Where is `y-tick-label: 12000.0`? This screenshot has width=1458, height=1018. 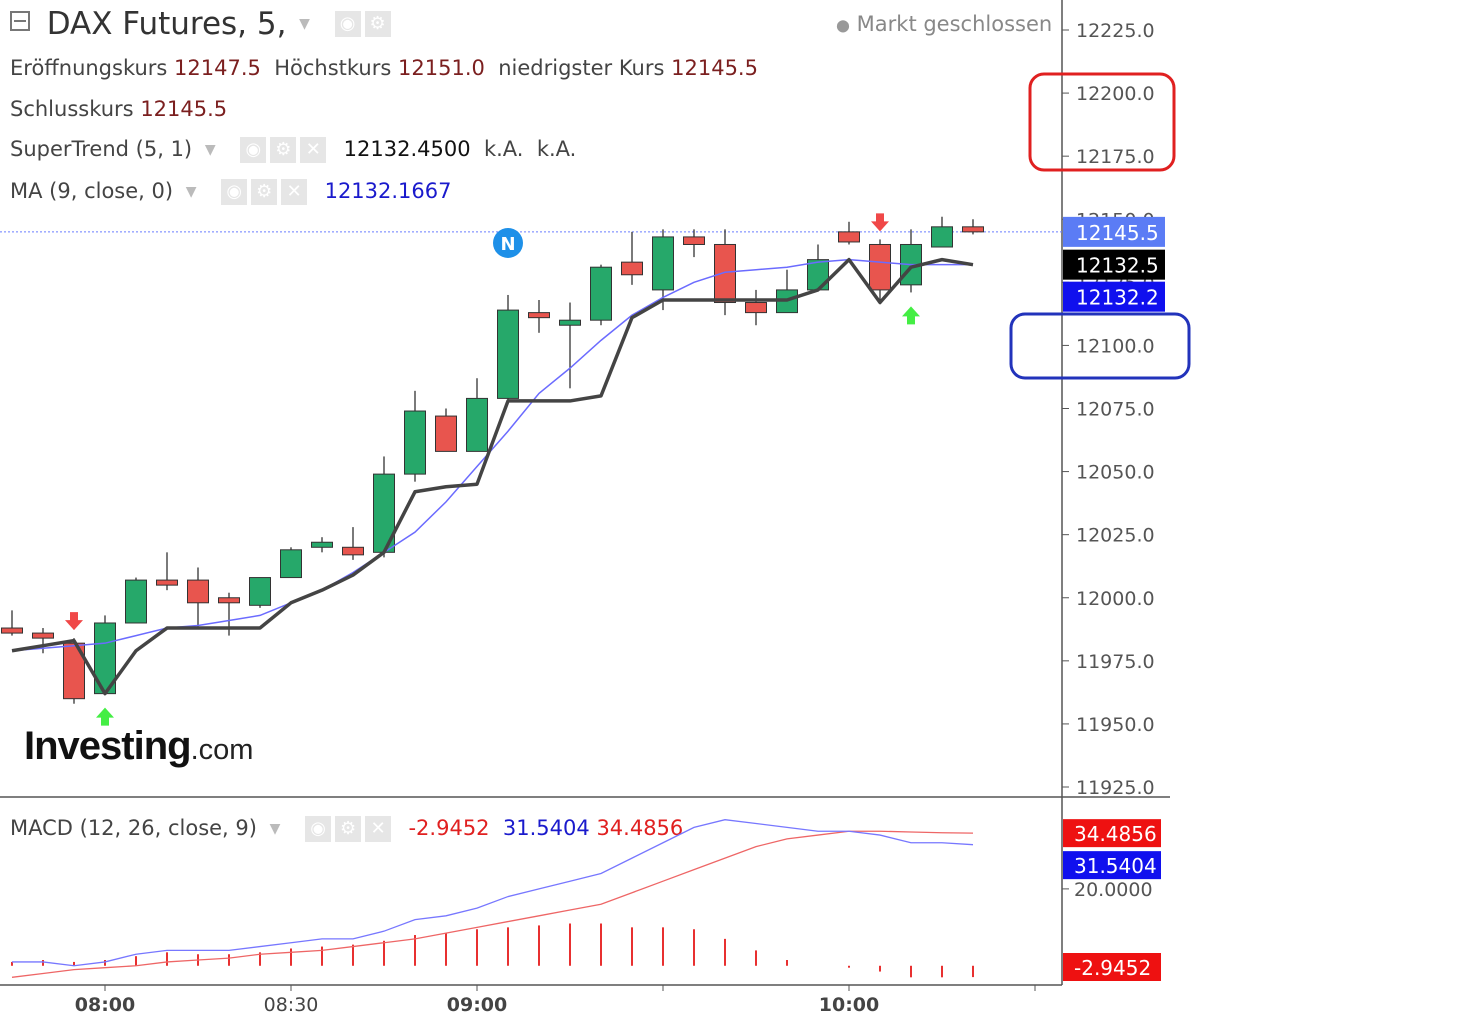 y-tick-label: 12000.0 is located at coordinates (1115, 599).